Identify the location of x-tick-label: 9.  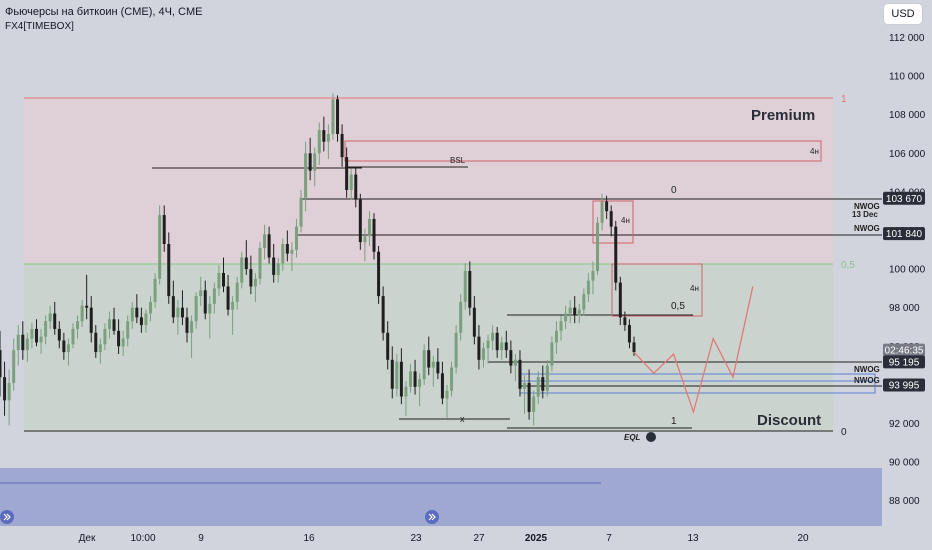
(201, 538).